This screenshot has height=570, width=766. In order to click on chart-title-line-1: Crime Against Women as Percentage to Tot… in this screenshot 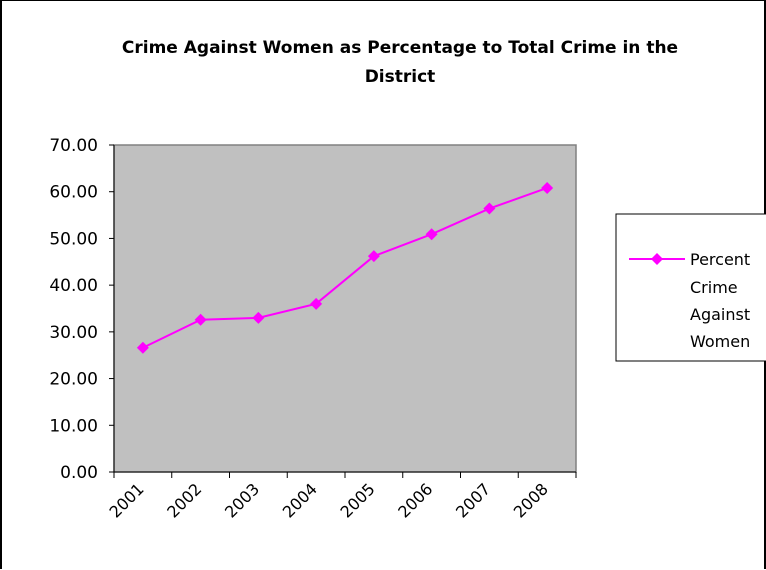, I will do `click(400, 48)`.